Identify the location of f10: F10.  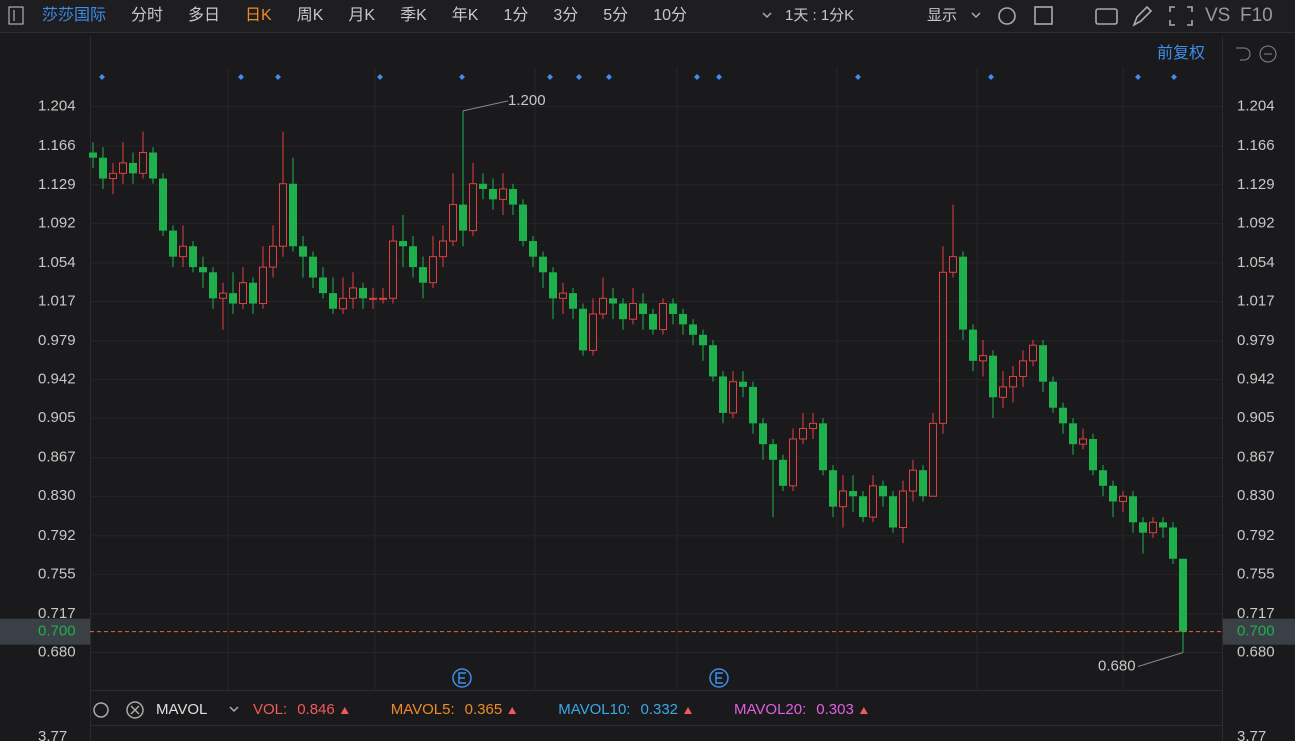
(1256, 15).